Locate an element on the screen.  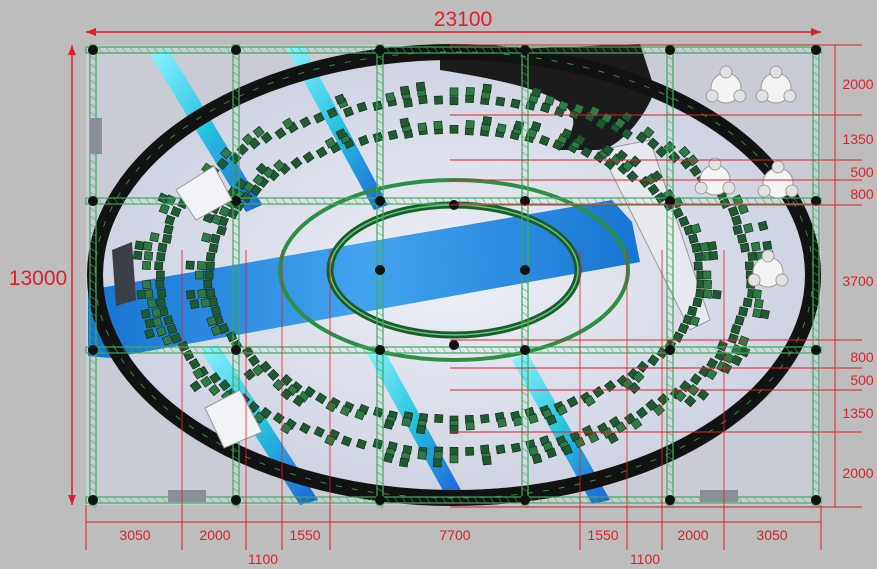
furniture-group is located at coordinates (746, 176).